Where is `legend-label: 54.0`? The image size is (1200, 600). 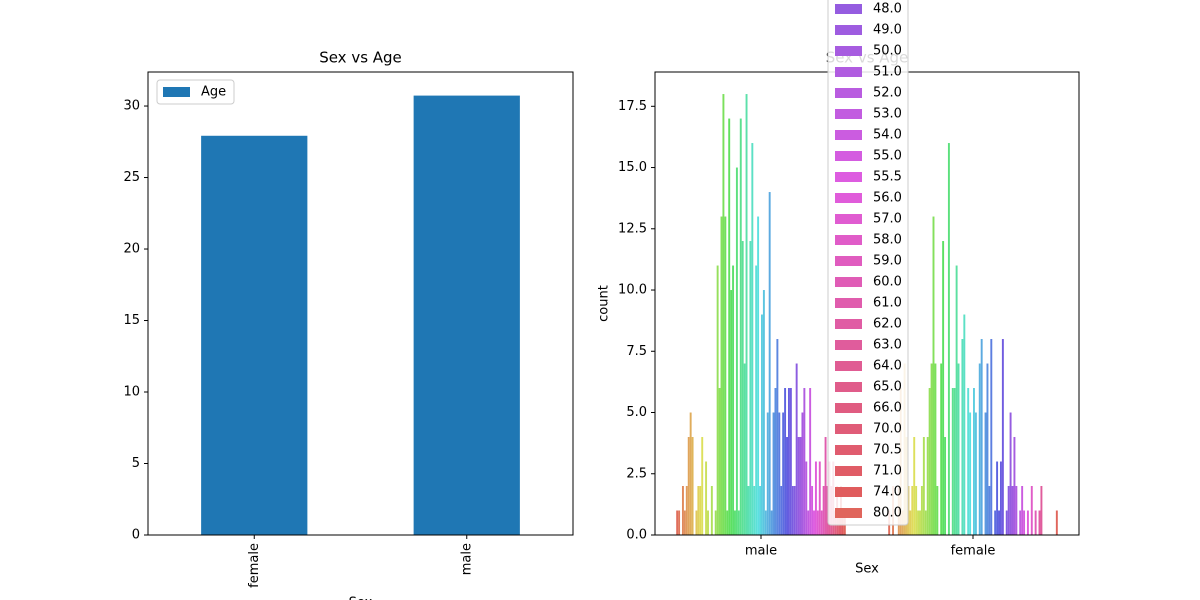 legend-label: 54.0 is located at coordinates (887, 135).